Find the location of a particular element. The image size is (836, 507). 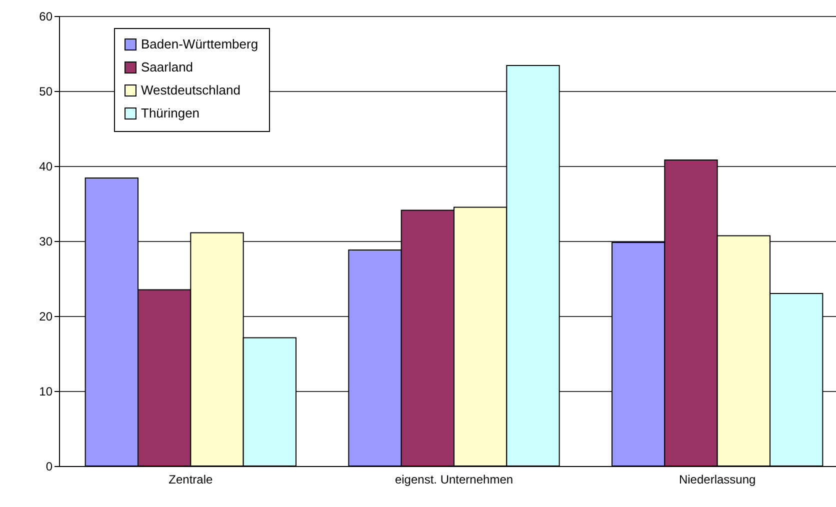

x-tick-label: Niederlassung is located at coordinates (717, 479).